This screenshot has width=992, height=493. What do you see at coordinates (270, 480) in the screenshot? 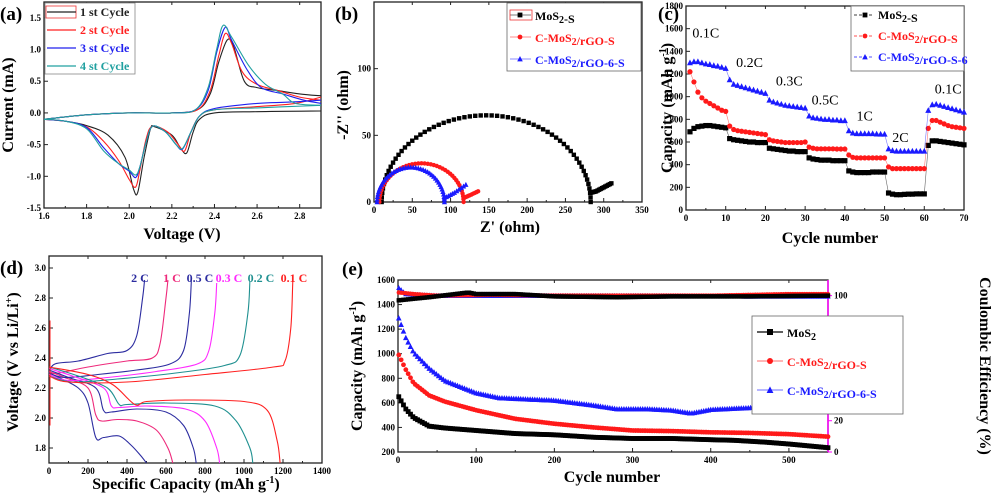
I see `superscript: -1` at bounding box center [270, 480].